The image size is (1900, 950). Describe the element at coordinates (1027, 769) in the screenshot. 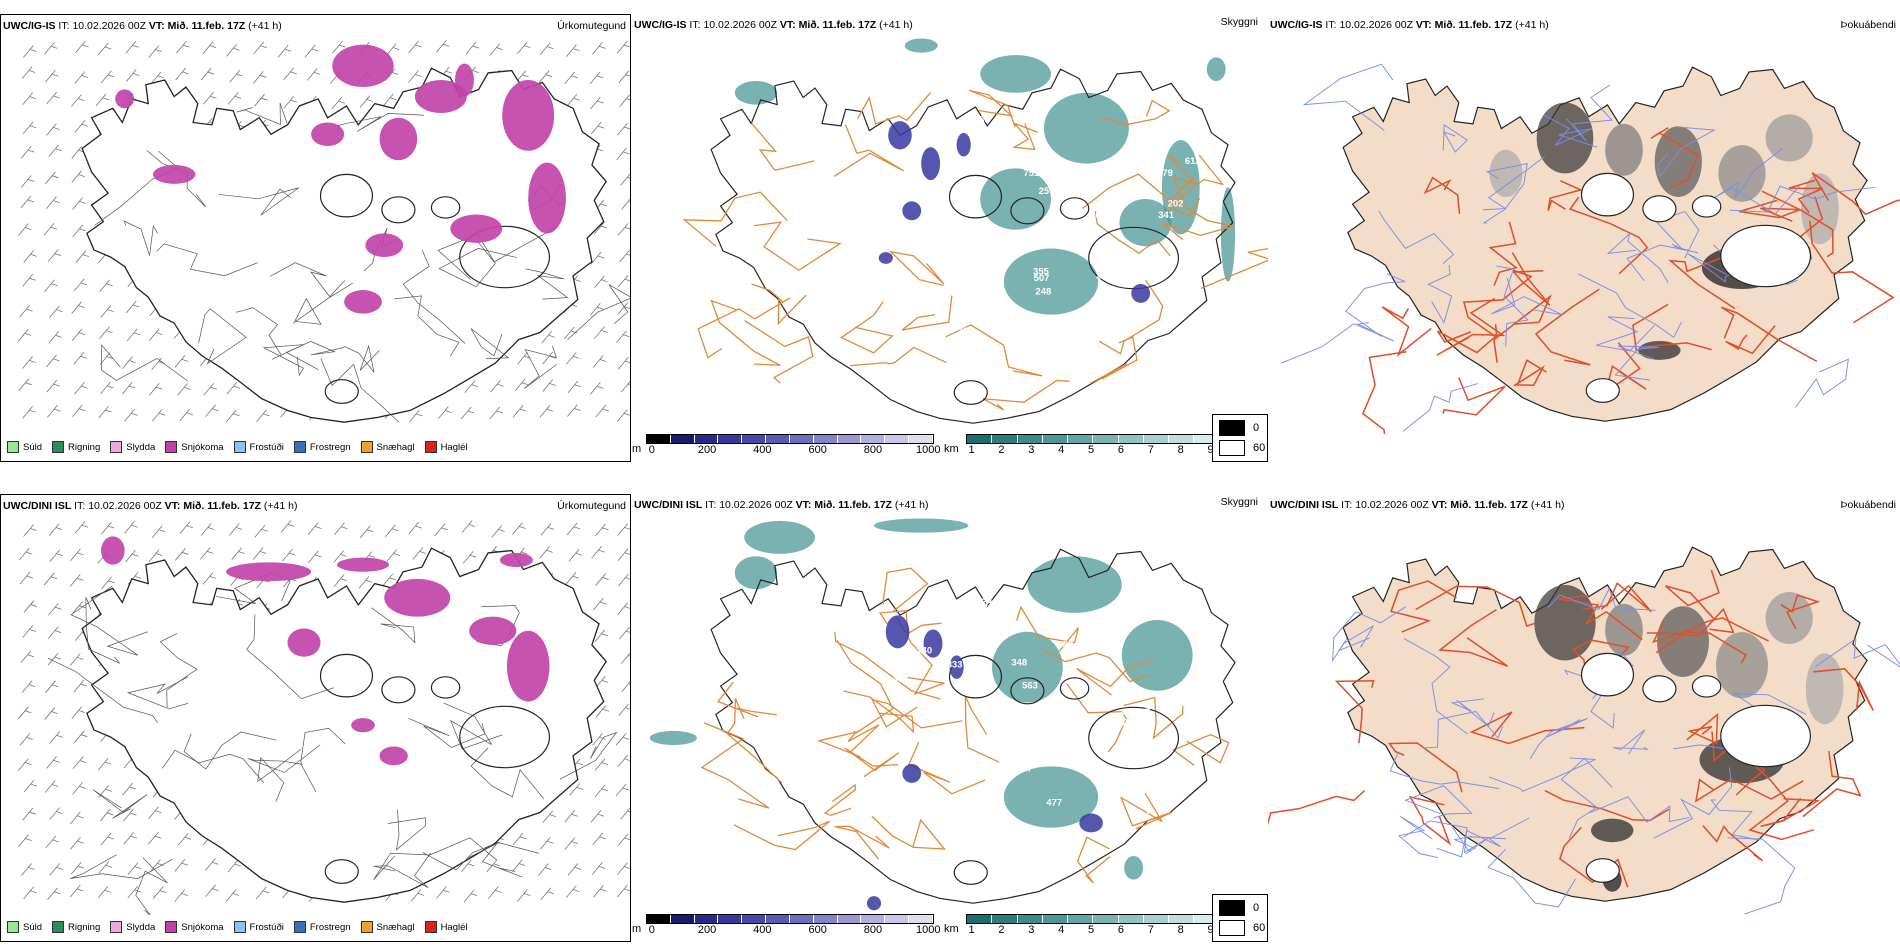

I see `ceiling-value-label: 17` at that location.